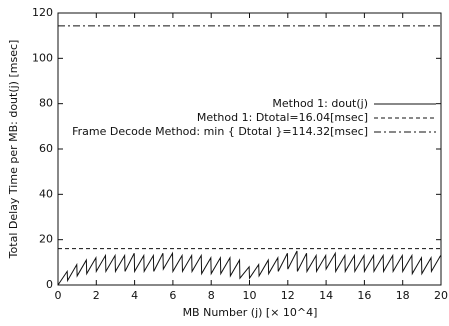 The image size is (449, 326). What do you see at coordinates (403, 295) in the screenshot?
I see `x-tick-label: 18` at bounding box center [403, 295].